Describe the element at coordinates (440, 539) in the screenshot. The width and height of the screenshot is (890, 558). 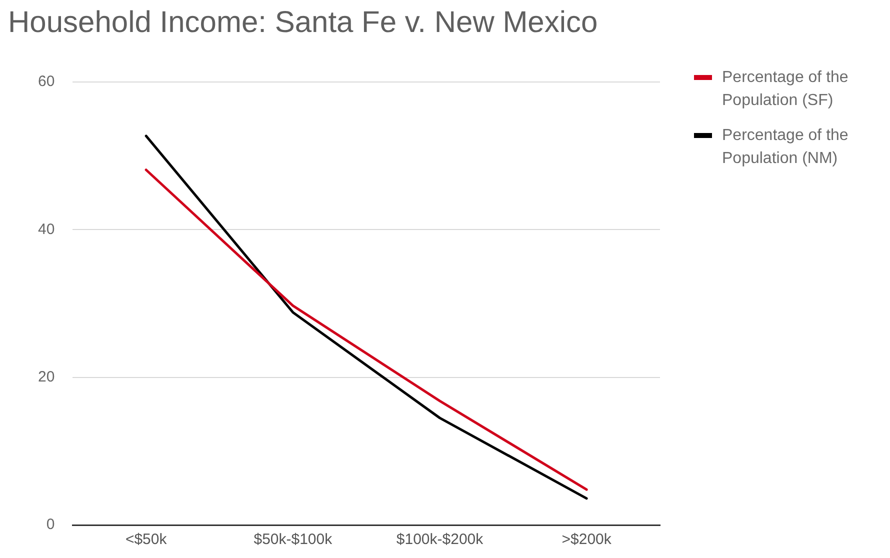
I see `x-tick-label: $100k-$200k` at that location.